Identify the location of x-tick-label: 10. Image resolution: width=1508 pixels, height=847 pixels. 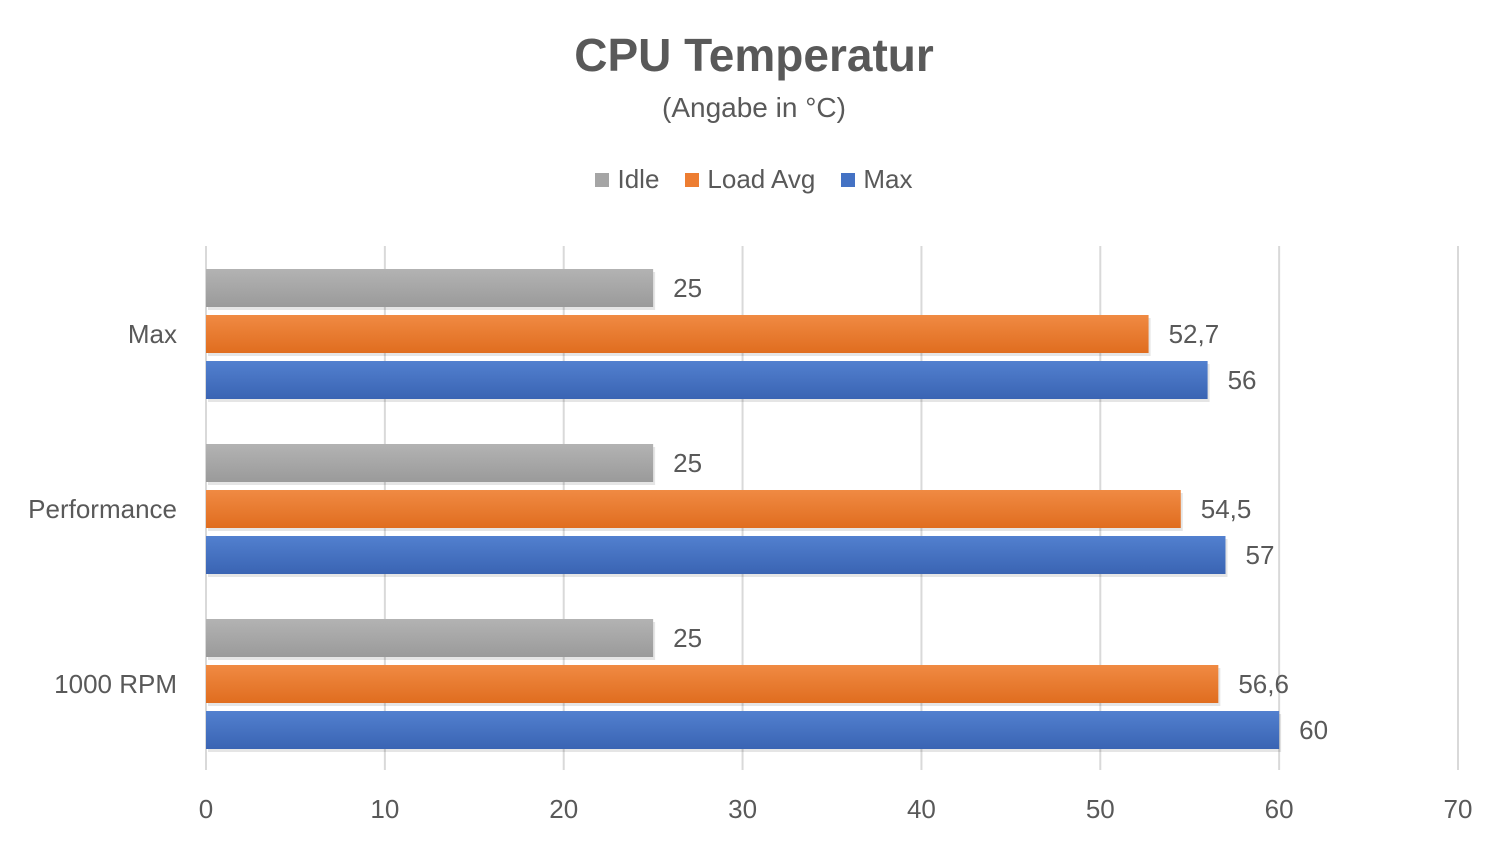
(384, 809).